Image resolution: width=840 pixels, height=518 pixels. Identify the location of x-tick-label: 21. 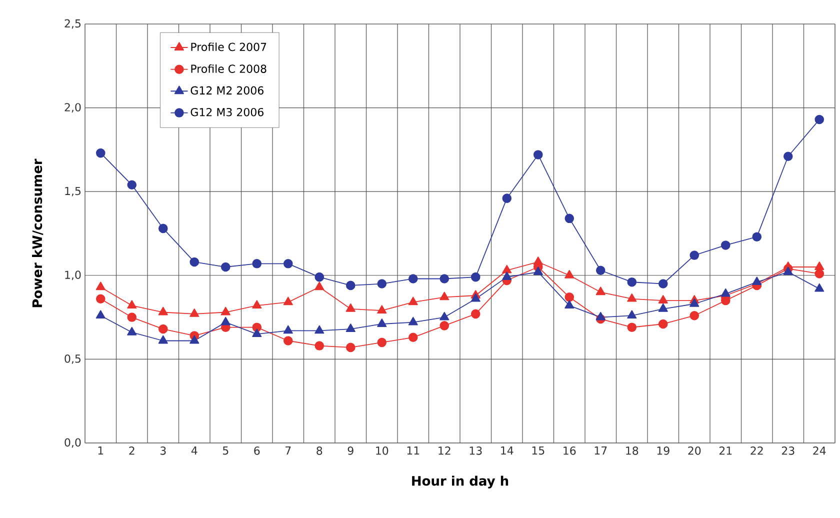
(725, 450).